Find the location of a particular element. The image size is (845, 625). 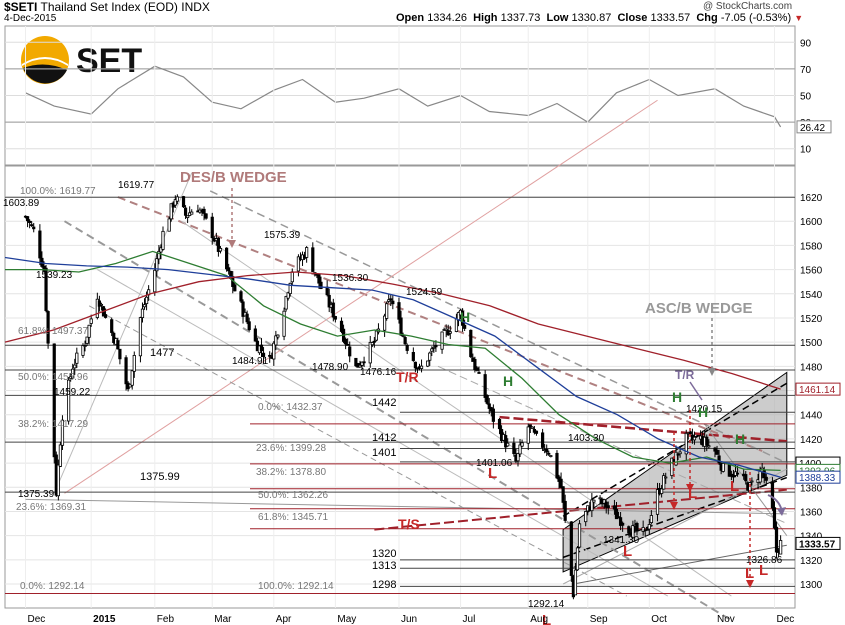

label-1403: 1403.30 is located at coordinates (586, 438).